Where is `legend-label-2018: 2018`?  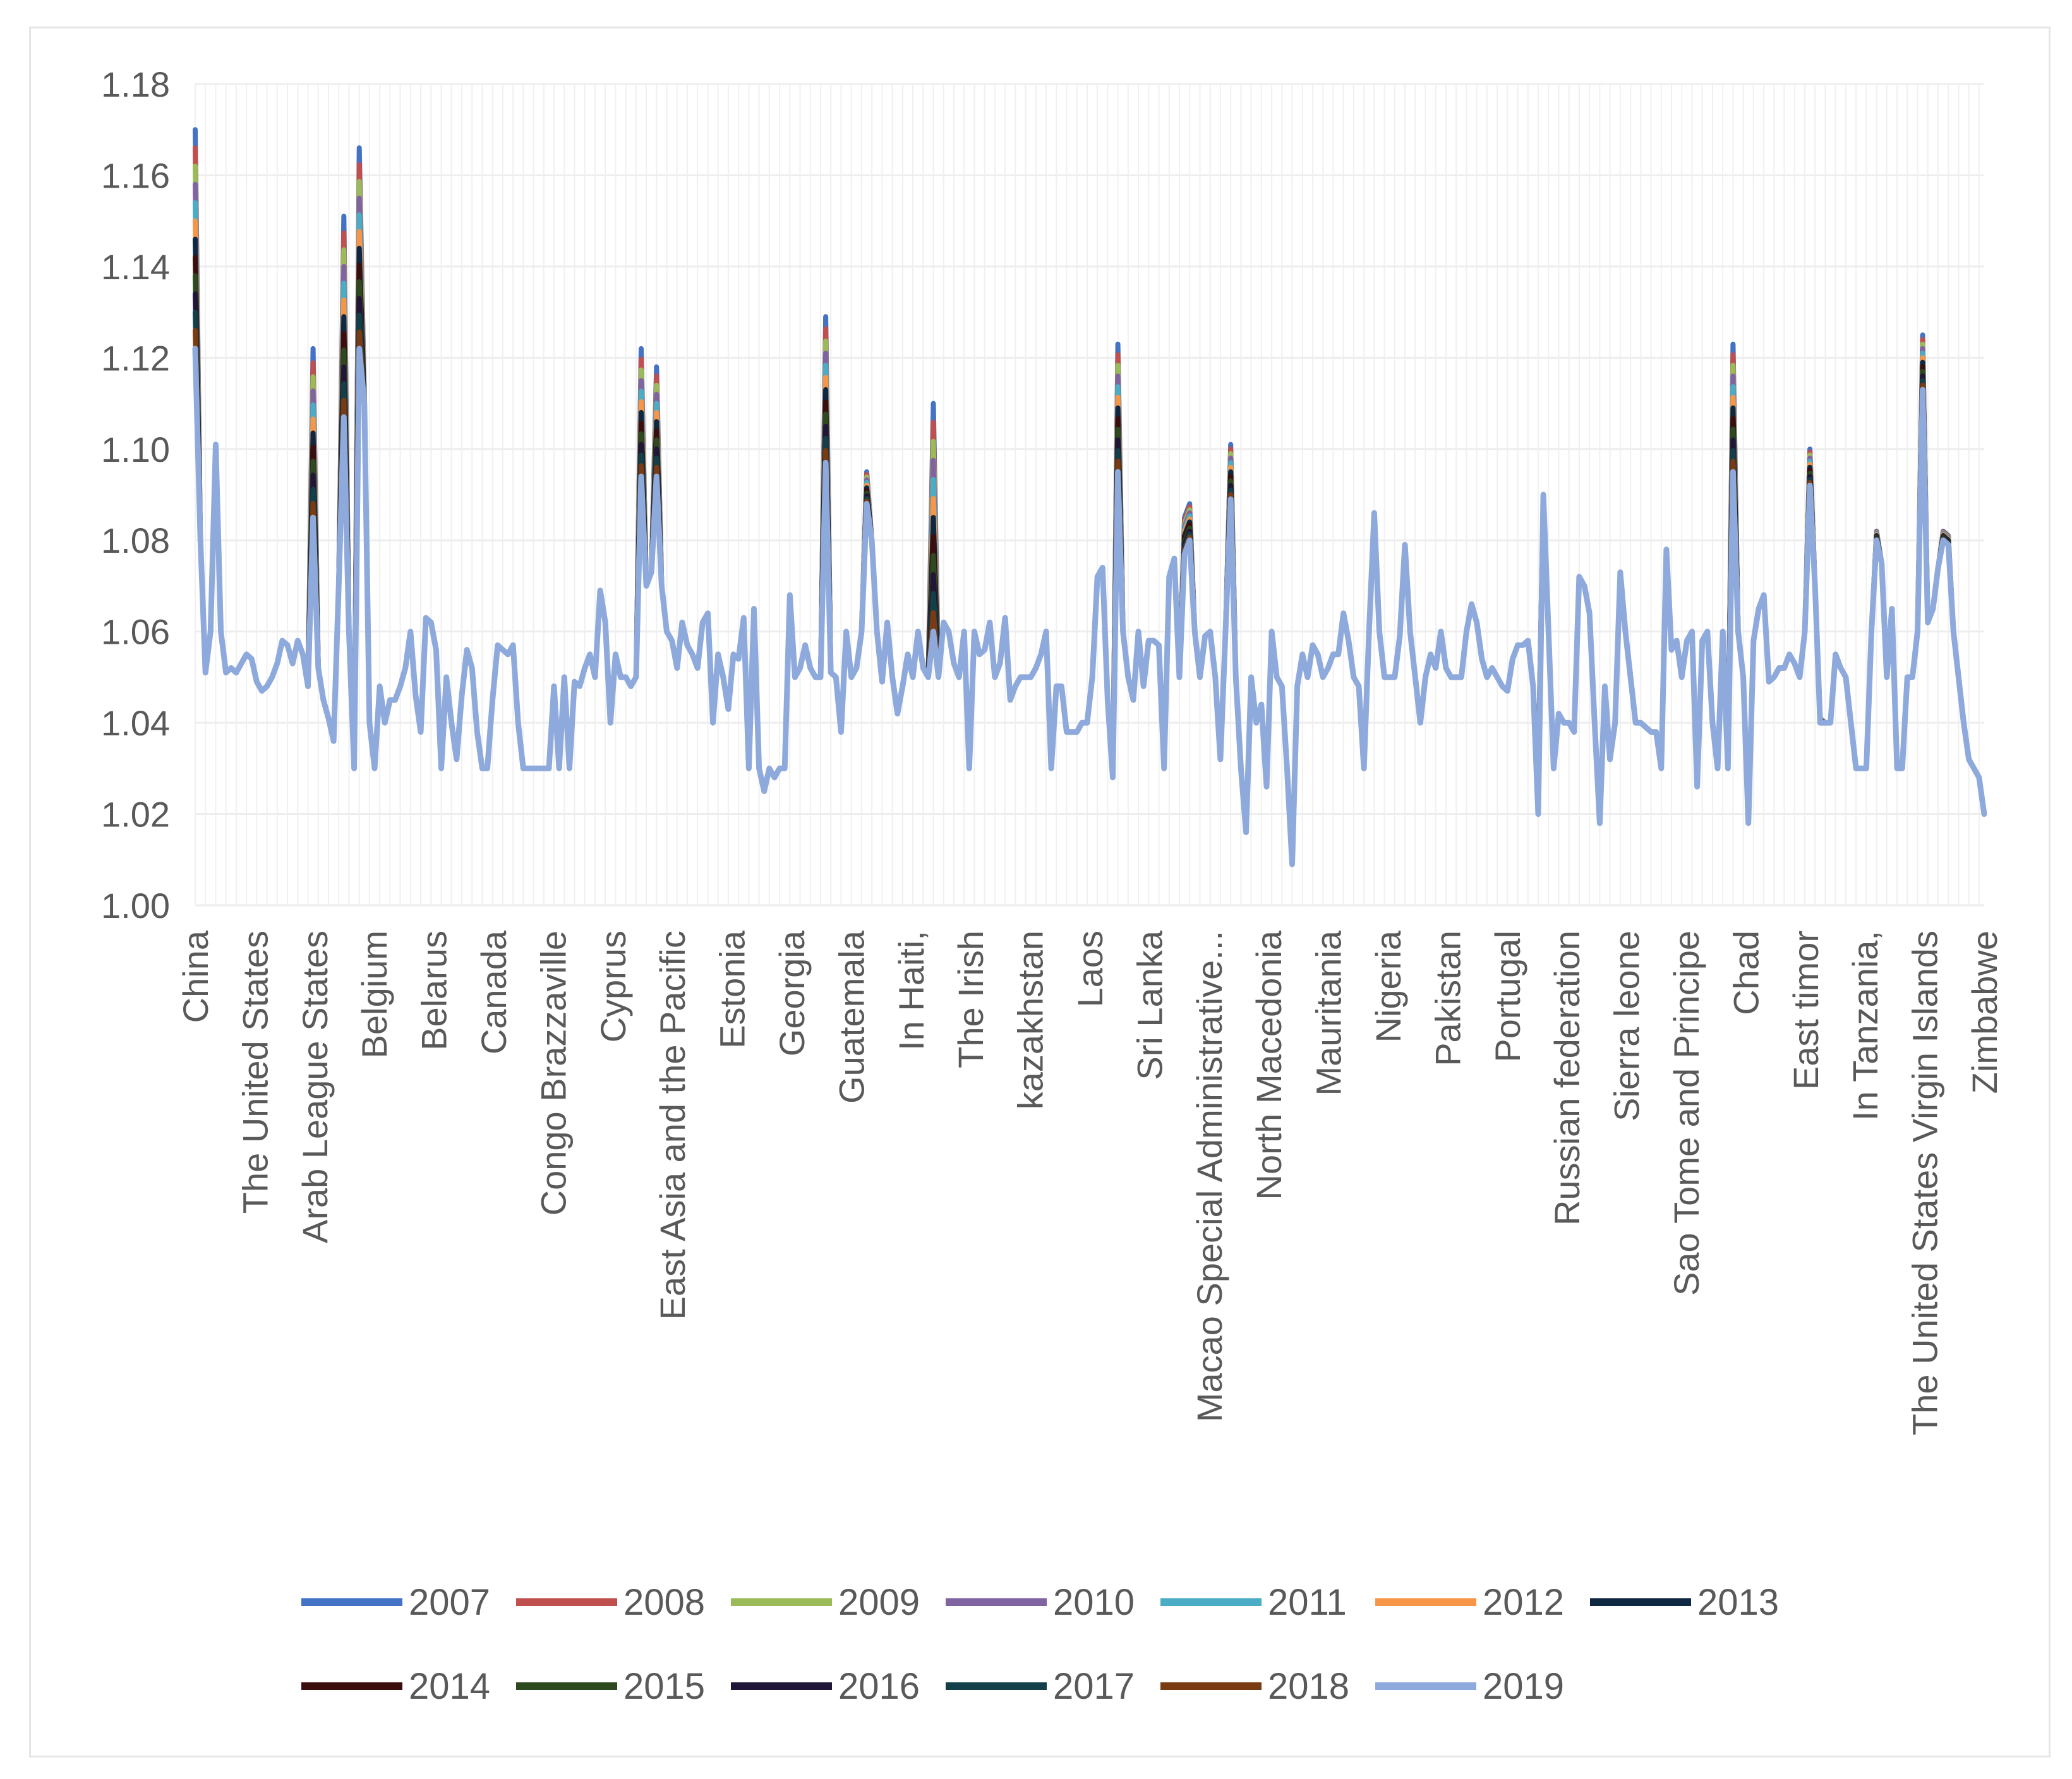
legend-label-2018: 2018 is located at coordinates (1308, 1686).